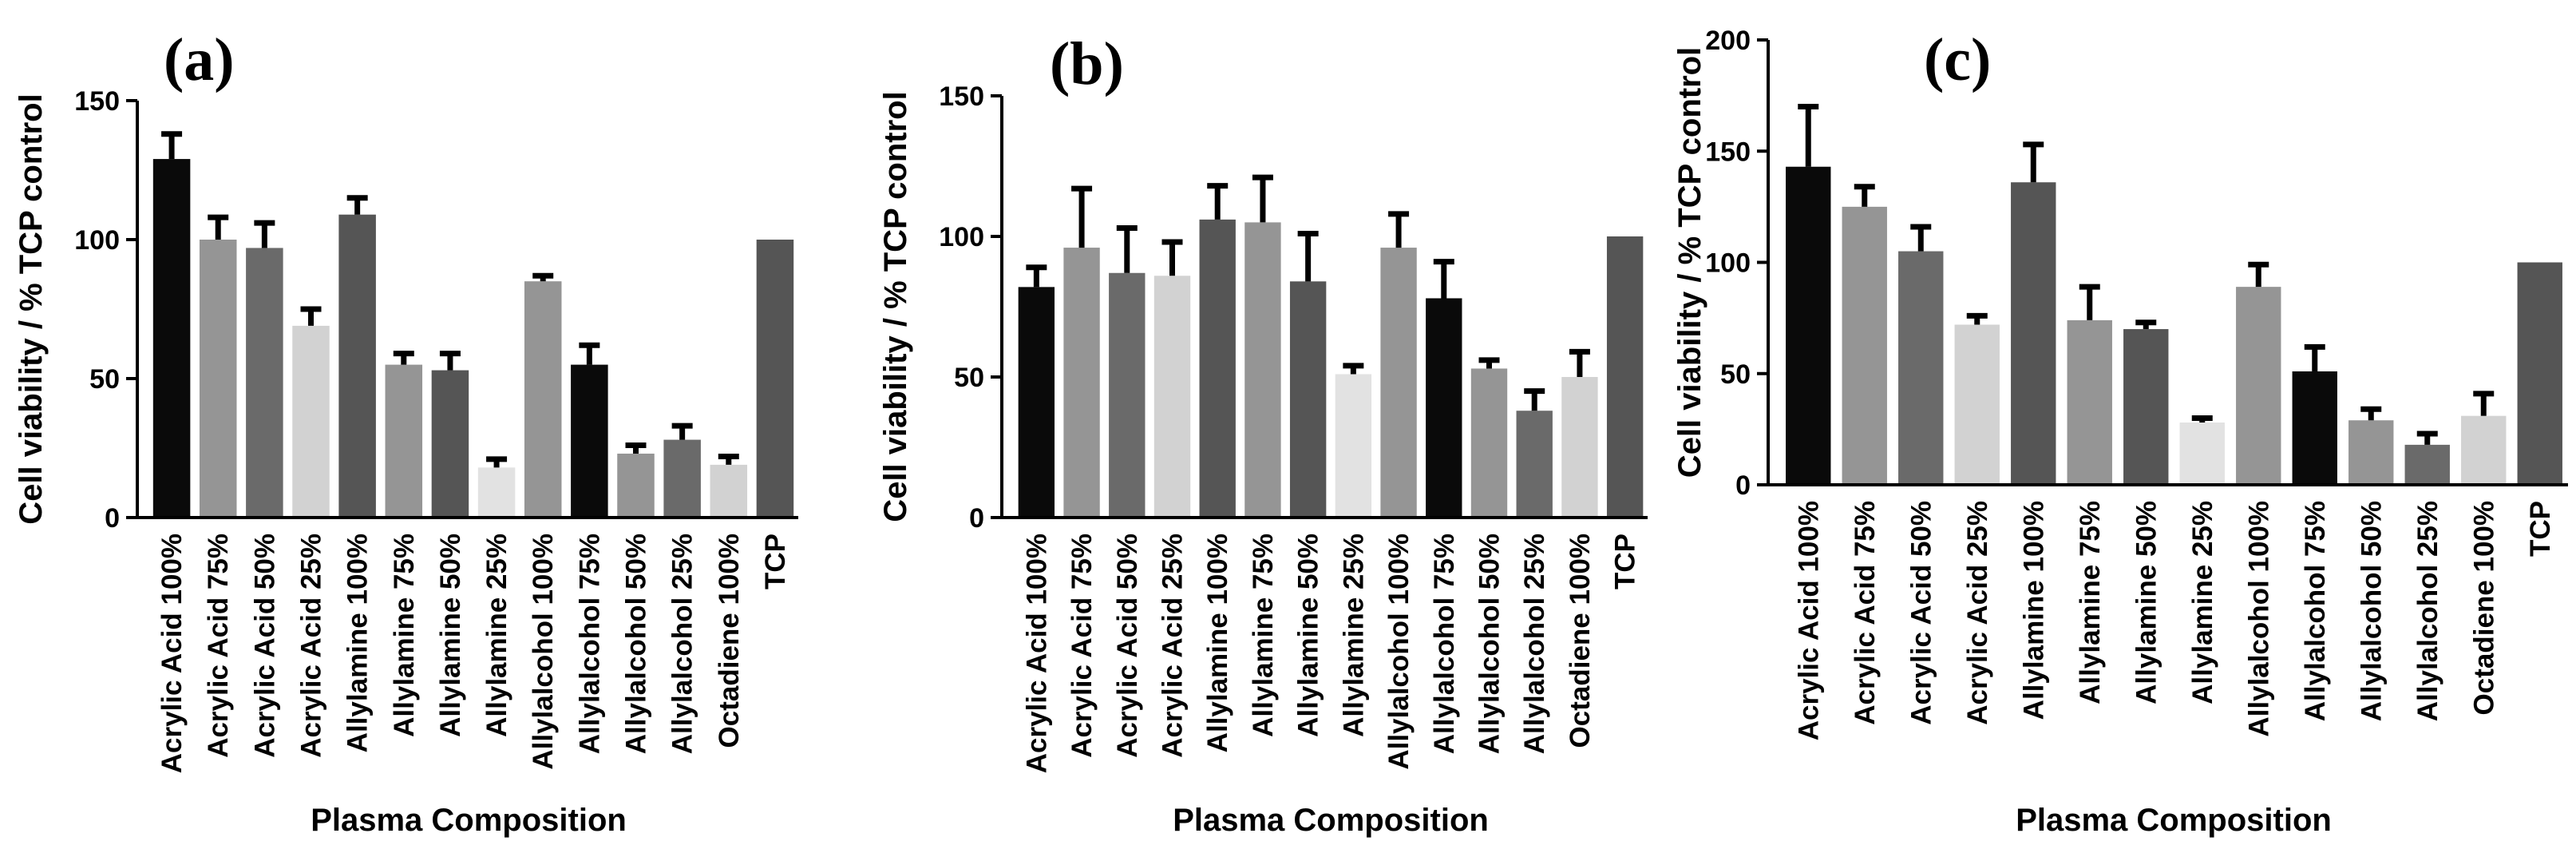 This screenshot has width=2576, height=865. Describe the element at coordinates (1958, 60) in the screenshot. I see `panel-label: (c)` at that location.